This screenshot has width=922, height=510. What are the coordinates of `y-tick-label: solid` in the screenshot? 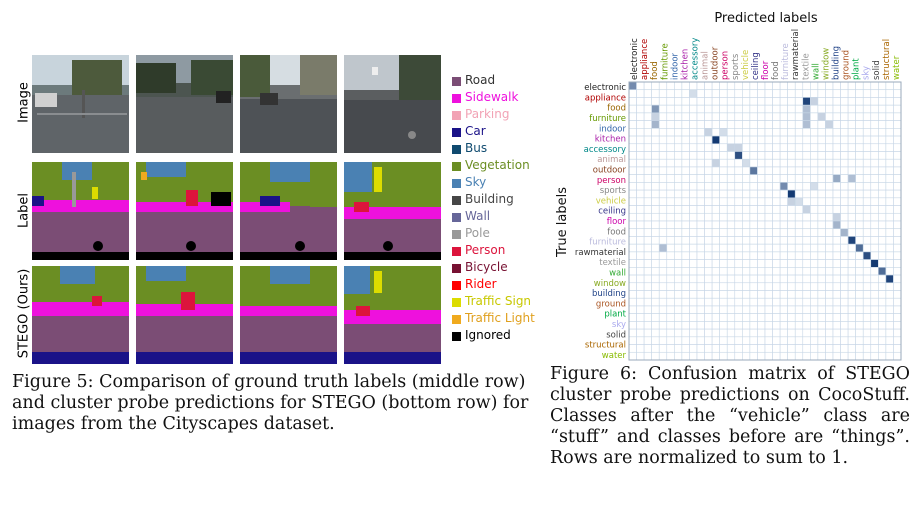 It's located at (616, 335).